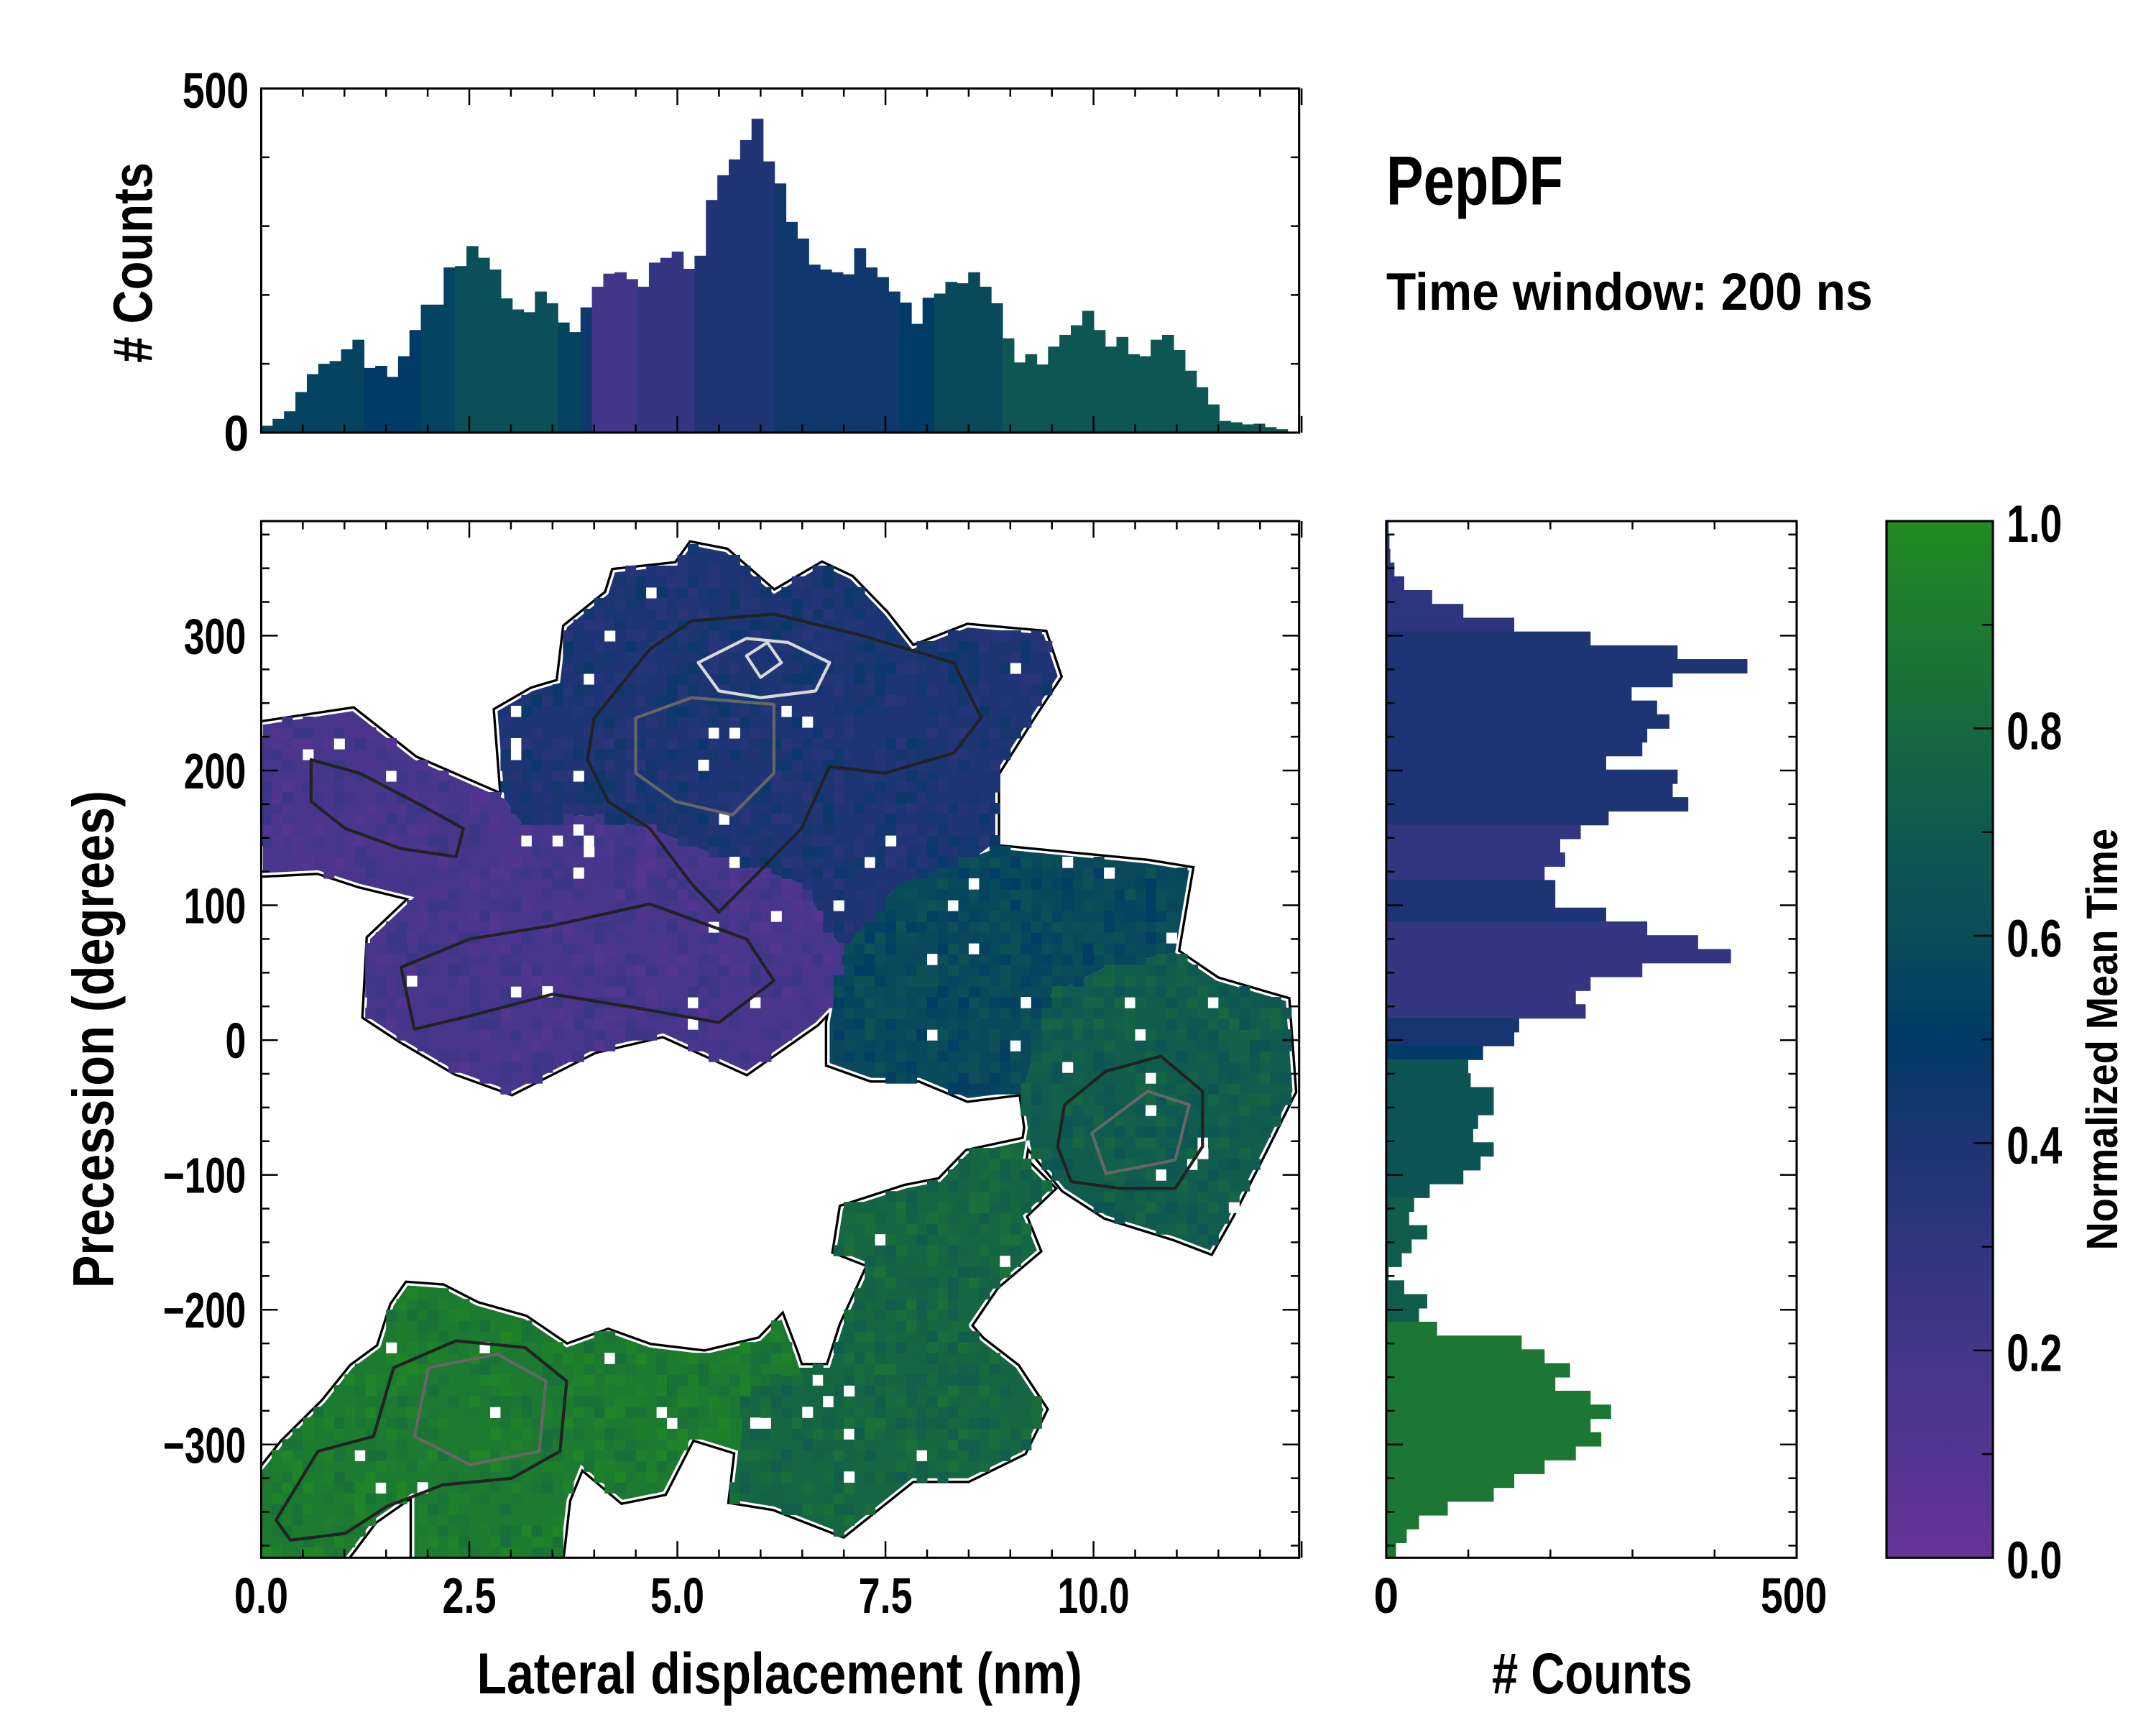 The width and height of the screenshot is (2156, 1725). Describe the element at coordinates (204, 1176) in the screenshot. I see `main-ytick-label: −100` at that location.